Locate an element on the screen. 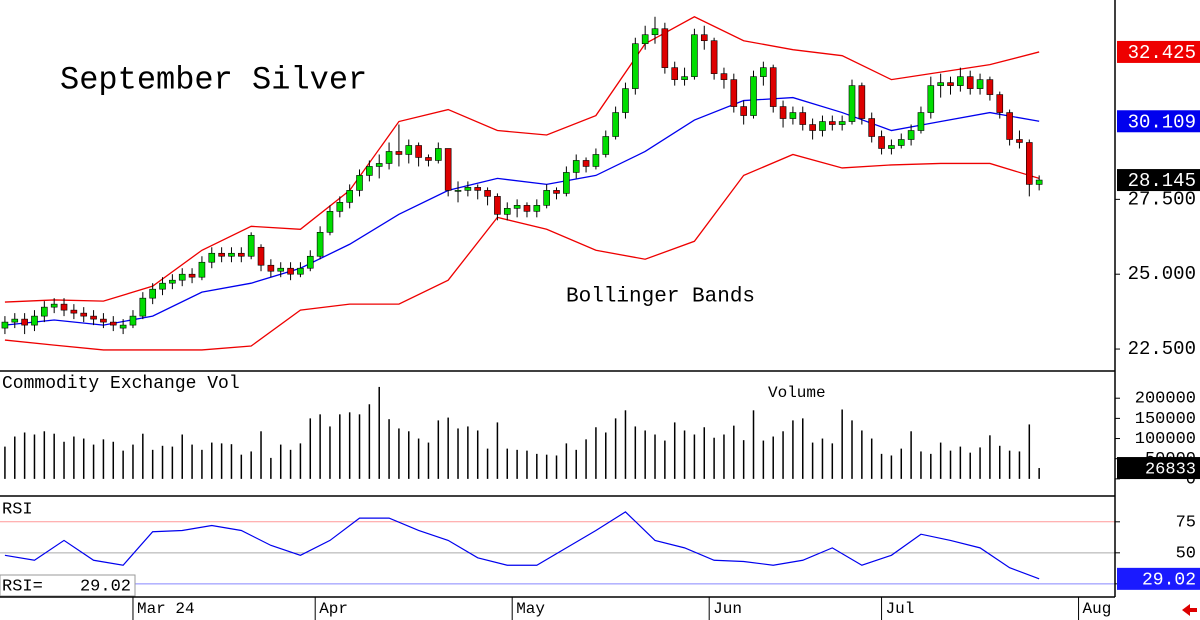 The height and width of the screenshot is (620, 1200). y-tick-label: 50 is located at coordinates (1186, 553).